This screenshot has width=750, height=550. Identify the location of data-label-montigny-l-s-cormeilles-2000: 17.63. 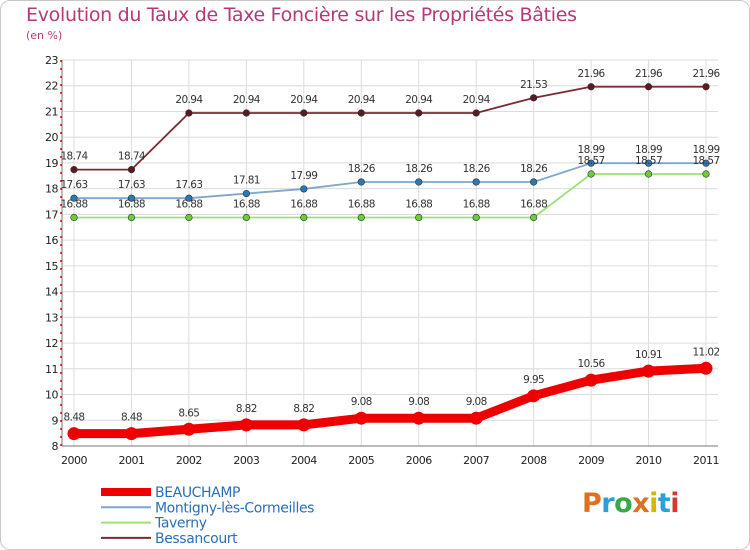
(73, 185).